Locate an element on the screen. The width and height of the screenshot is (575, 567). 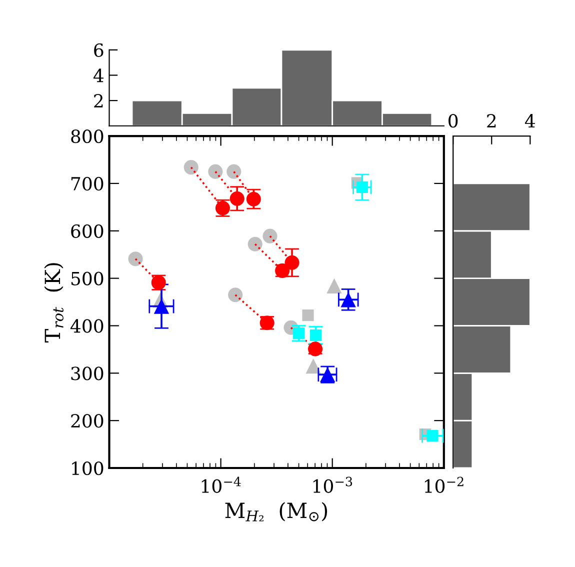
y-tick-label: 4 is located at coordinates (98, 75).